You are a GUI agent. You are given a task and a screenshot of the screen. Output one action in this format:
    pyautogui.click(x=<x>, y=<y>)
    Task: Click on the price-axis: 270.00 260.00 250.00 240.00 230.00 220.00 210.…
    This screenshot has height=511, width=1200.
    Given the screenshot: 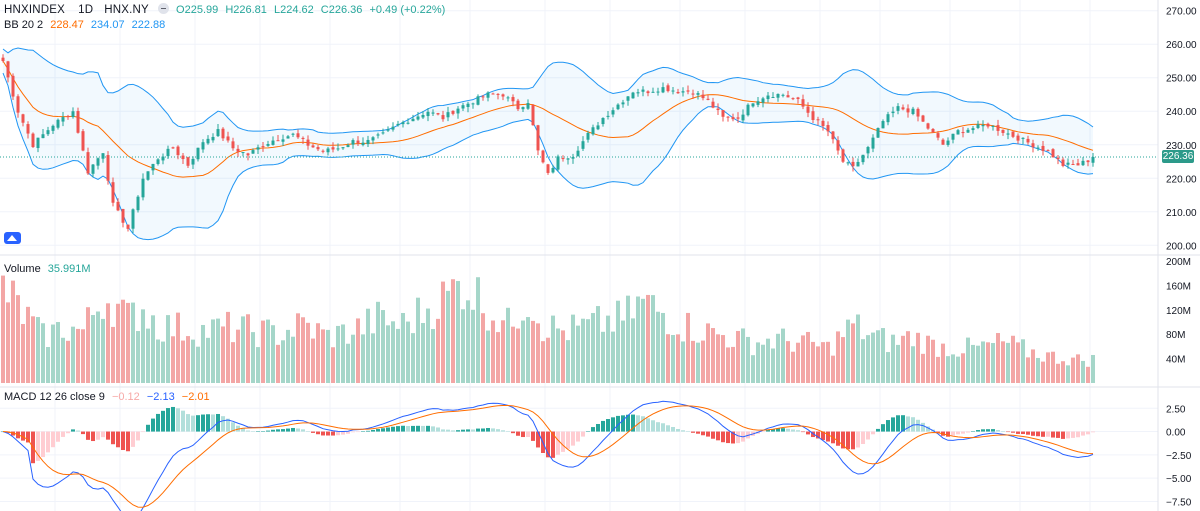 What is the action you would take?
    pyautogui.click(x=1181, y=258)
    